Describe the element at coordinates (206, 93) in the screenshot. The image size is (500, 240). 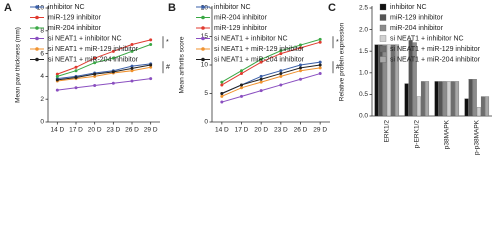
I see `y-tick-label: 5` at that location.